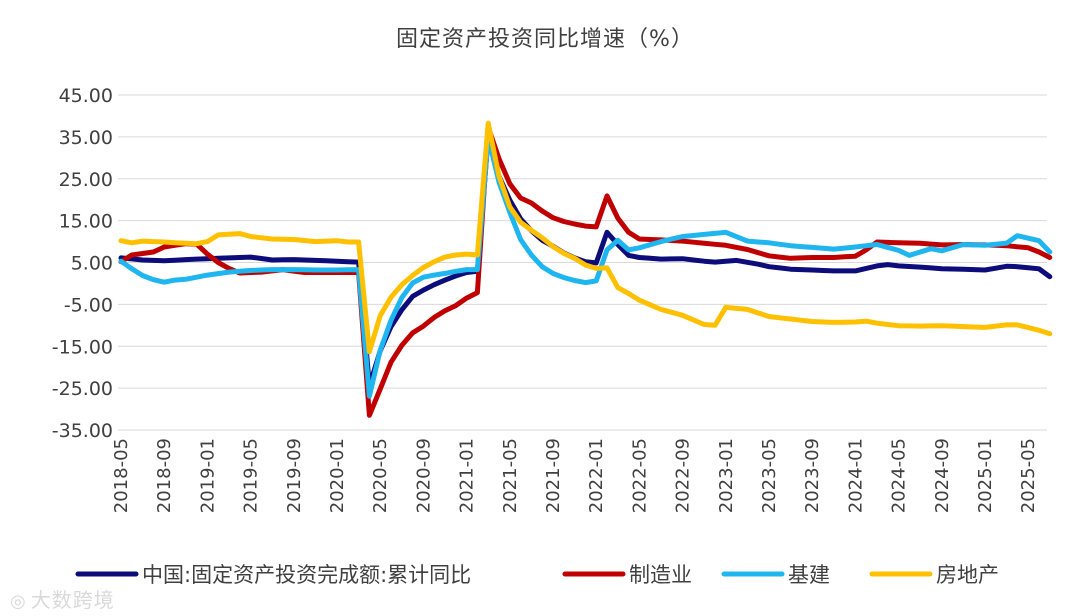 This screenshot has width=1080, height=616. Describe the element at coordinates (88, 305) in the screenshot. I see `y-tick-label: -5.00` at that location.